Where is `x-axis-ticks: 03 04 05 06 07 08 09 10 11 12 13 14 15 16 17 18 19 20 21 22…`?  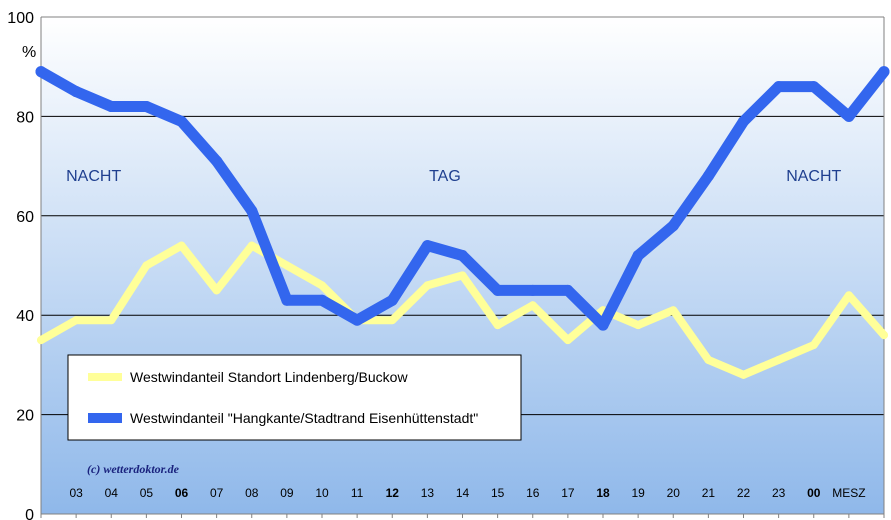
x-axis-ticks: 03 04 05 06 07 08 09 10 11 12 13 14 15 16 17 18 19 20 21 22… is located at coordinates (467, 493).